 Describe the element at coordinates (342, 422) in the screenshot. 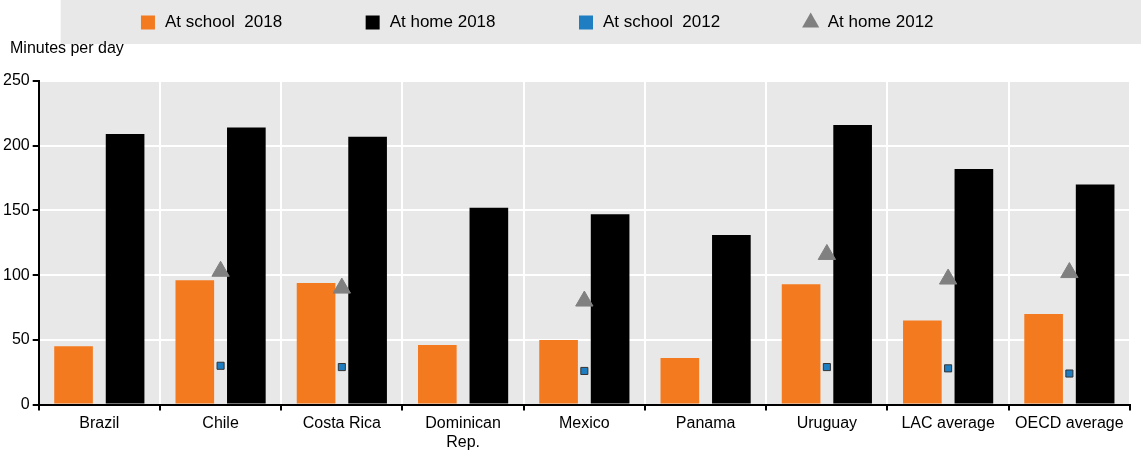

I see `x-tick-label: Costa Rica` at that location.